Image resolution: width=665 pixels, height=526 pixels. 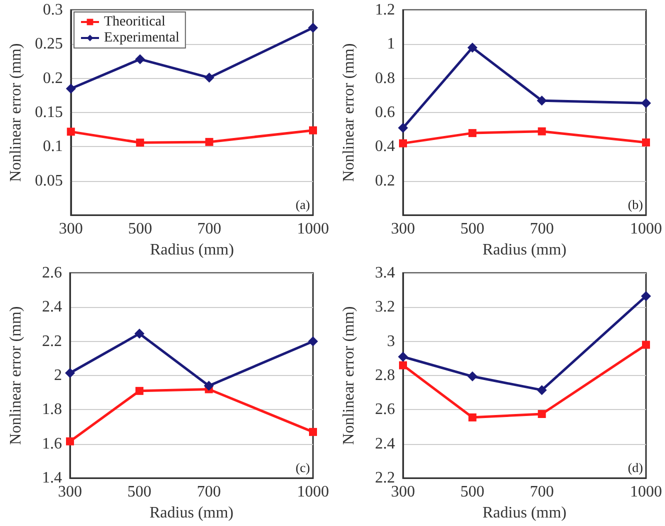 I want to click on y-tick-label: 0.3, so click(x=52, y=10).